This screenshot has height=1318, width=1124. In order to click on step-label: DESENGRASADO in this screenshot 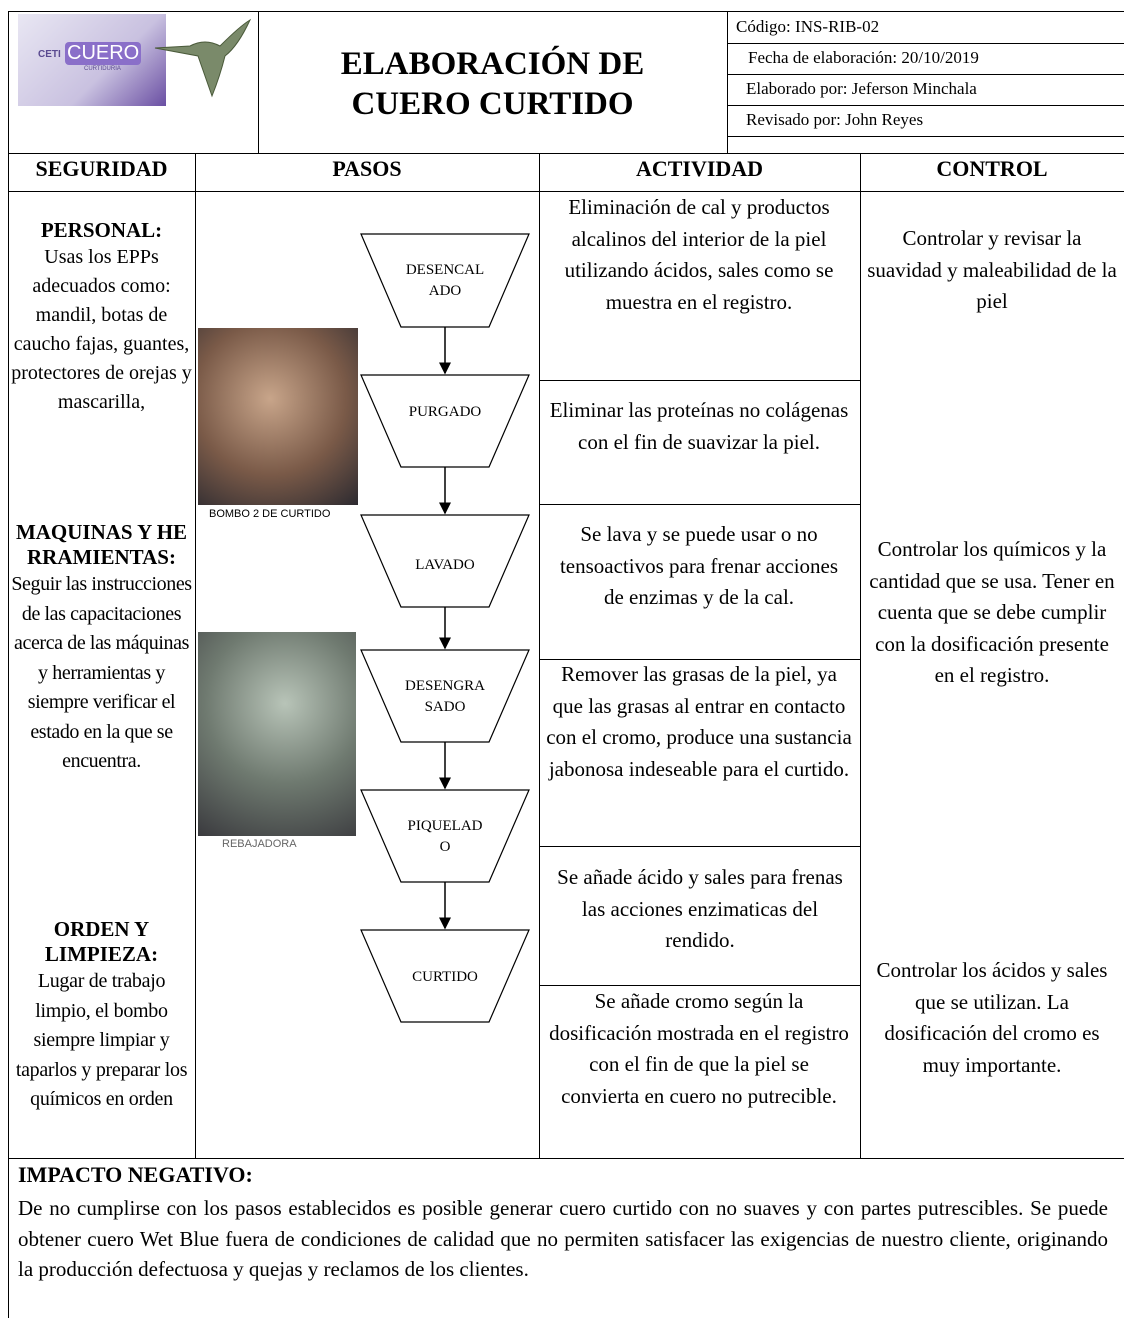, I will do `click(444, 696)`.